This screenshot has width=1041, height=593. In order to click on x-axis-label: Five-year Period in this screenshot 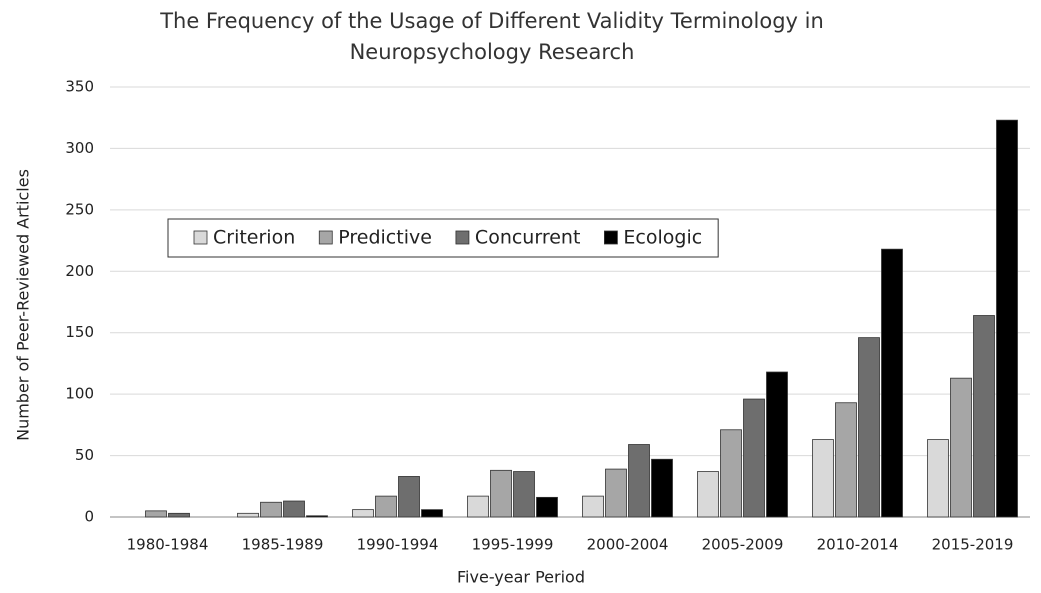, I will do `click(521, 577)`.